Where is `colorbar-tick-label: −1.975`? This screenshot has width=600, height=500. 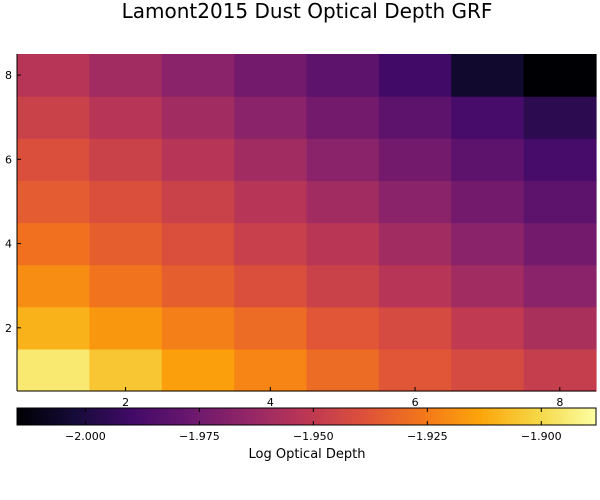
colorbar-tick-label: −1.975 is located at coordinates (199, 436).